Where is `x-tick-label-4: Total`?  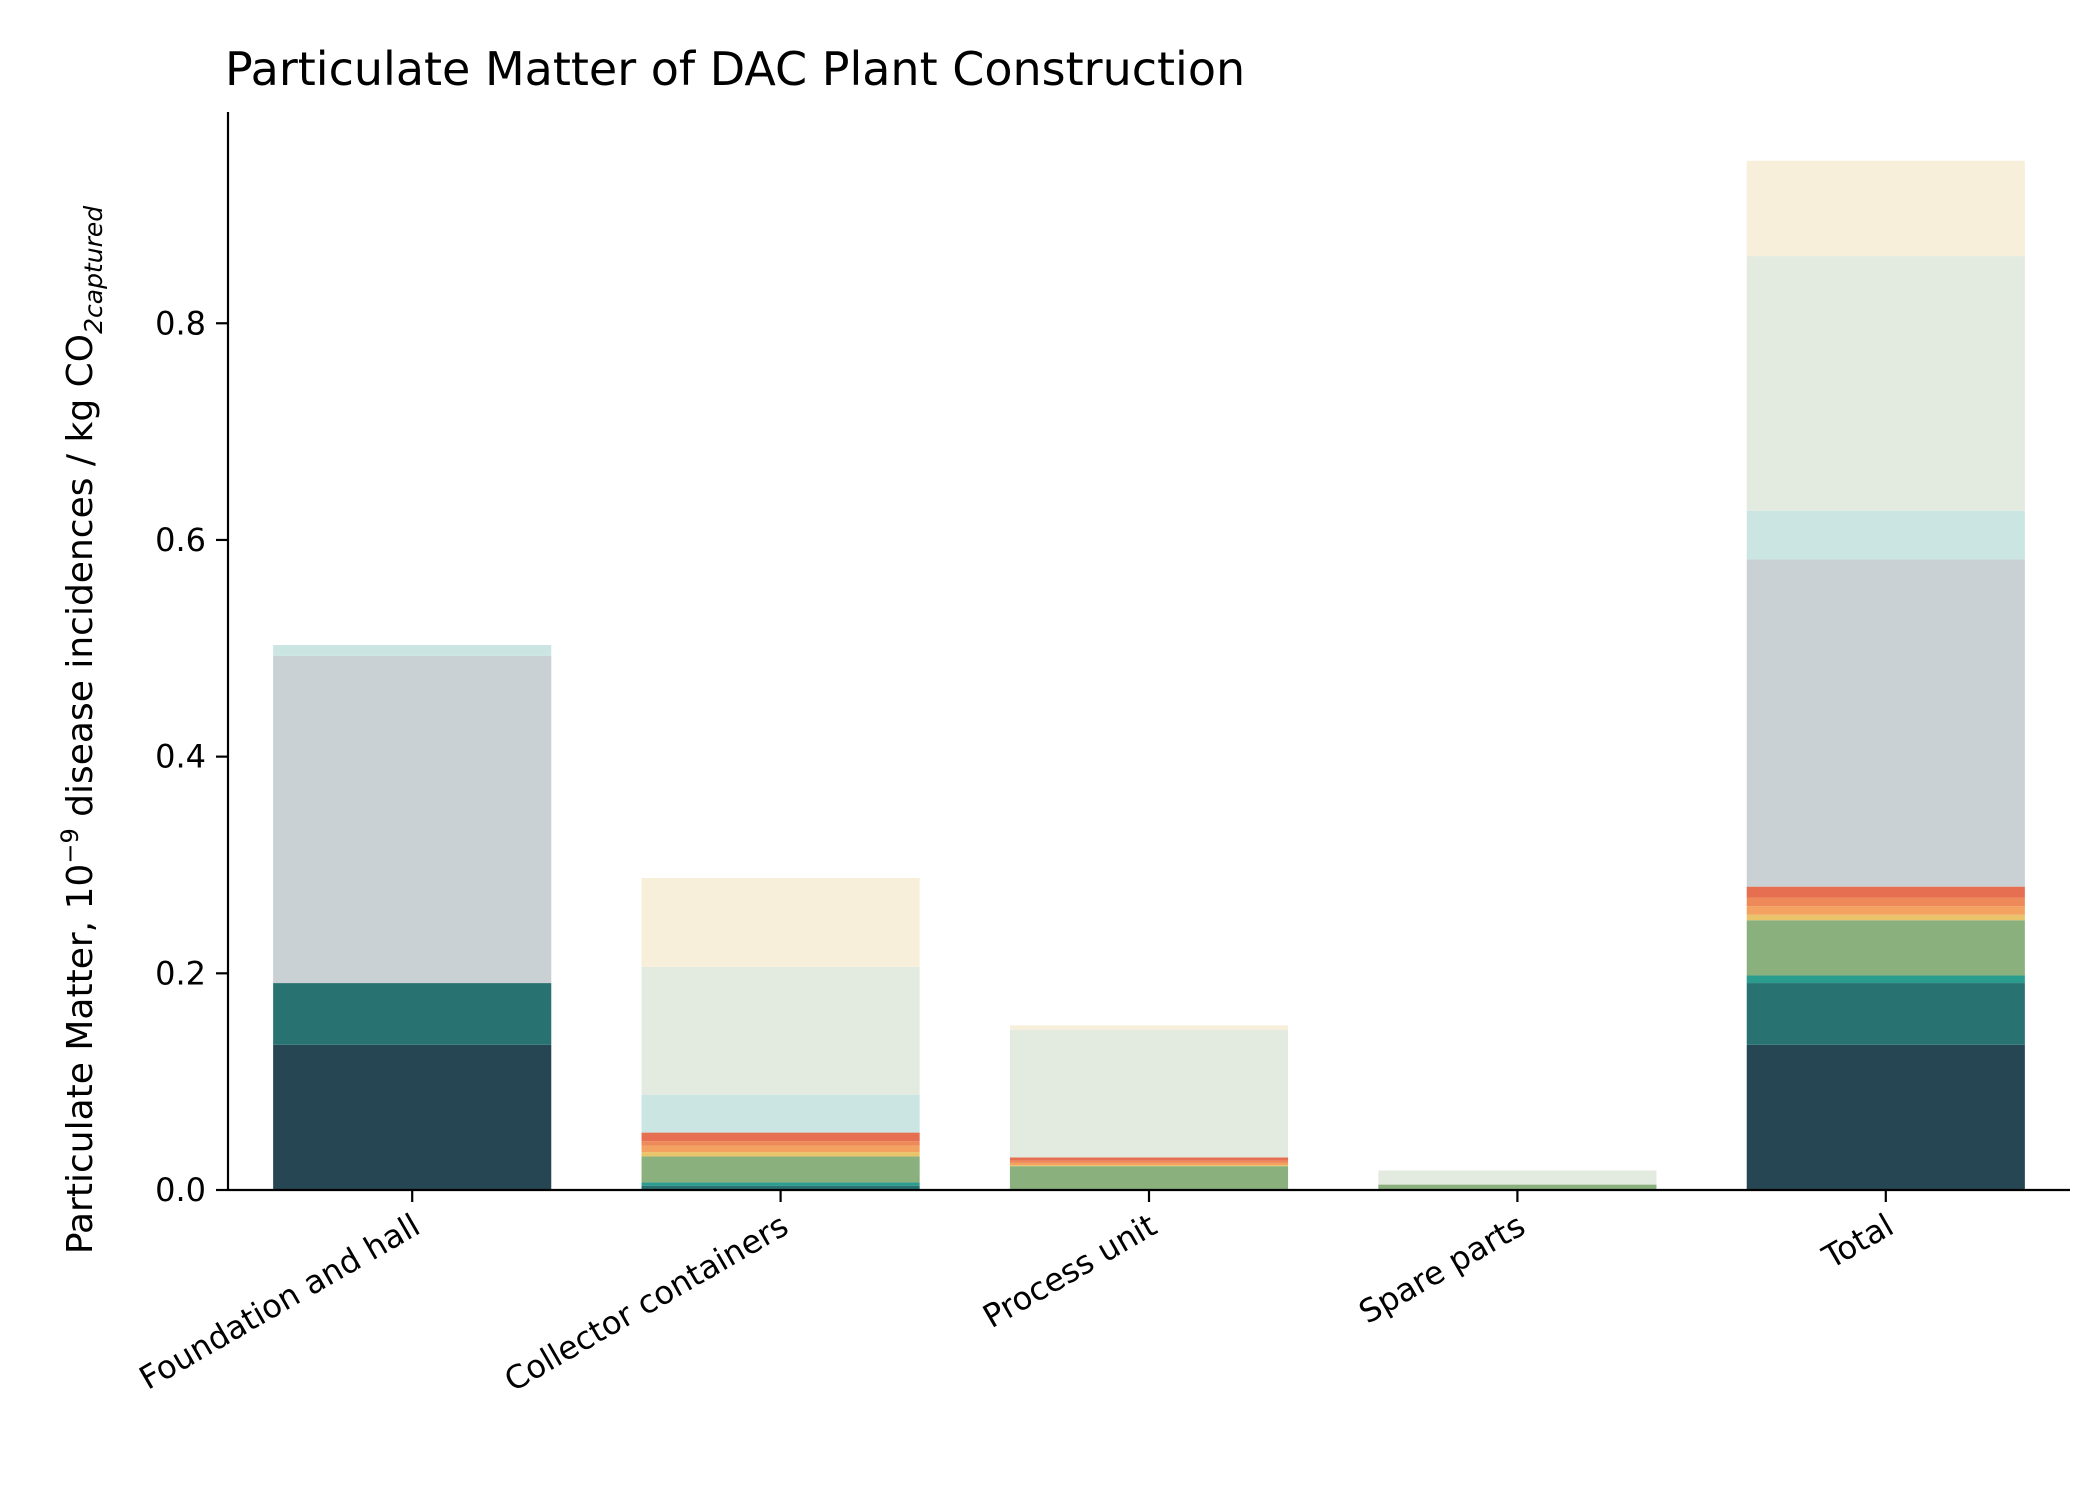
x-tick-label-4: Total is located at coordinates (1857, 1241).